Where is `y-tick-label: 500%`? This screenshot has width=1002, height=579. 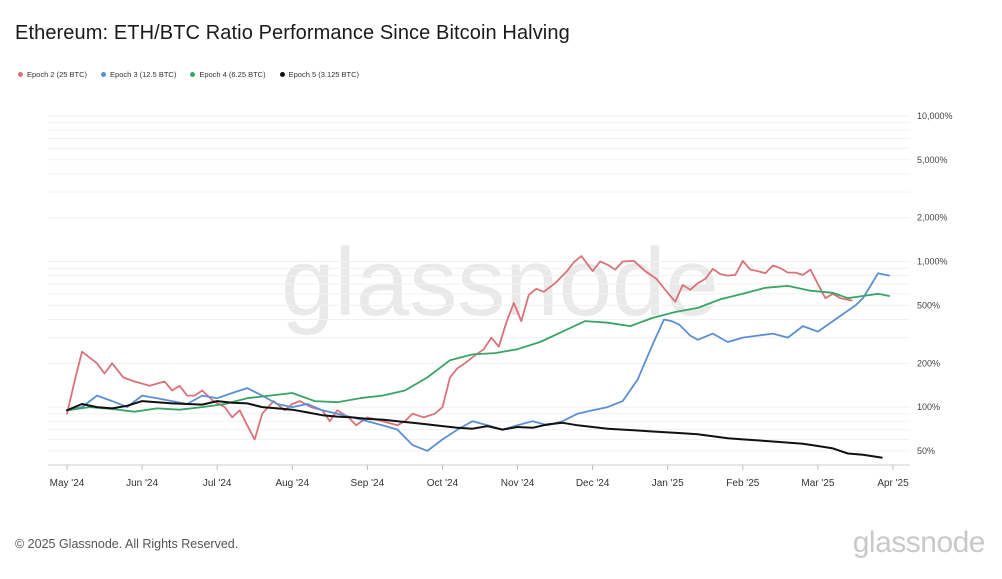 y-tick-label: 500% is located at coordinates (928, 305).